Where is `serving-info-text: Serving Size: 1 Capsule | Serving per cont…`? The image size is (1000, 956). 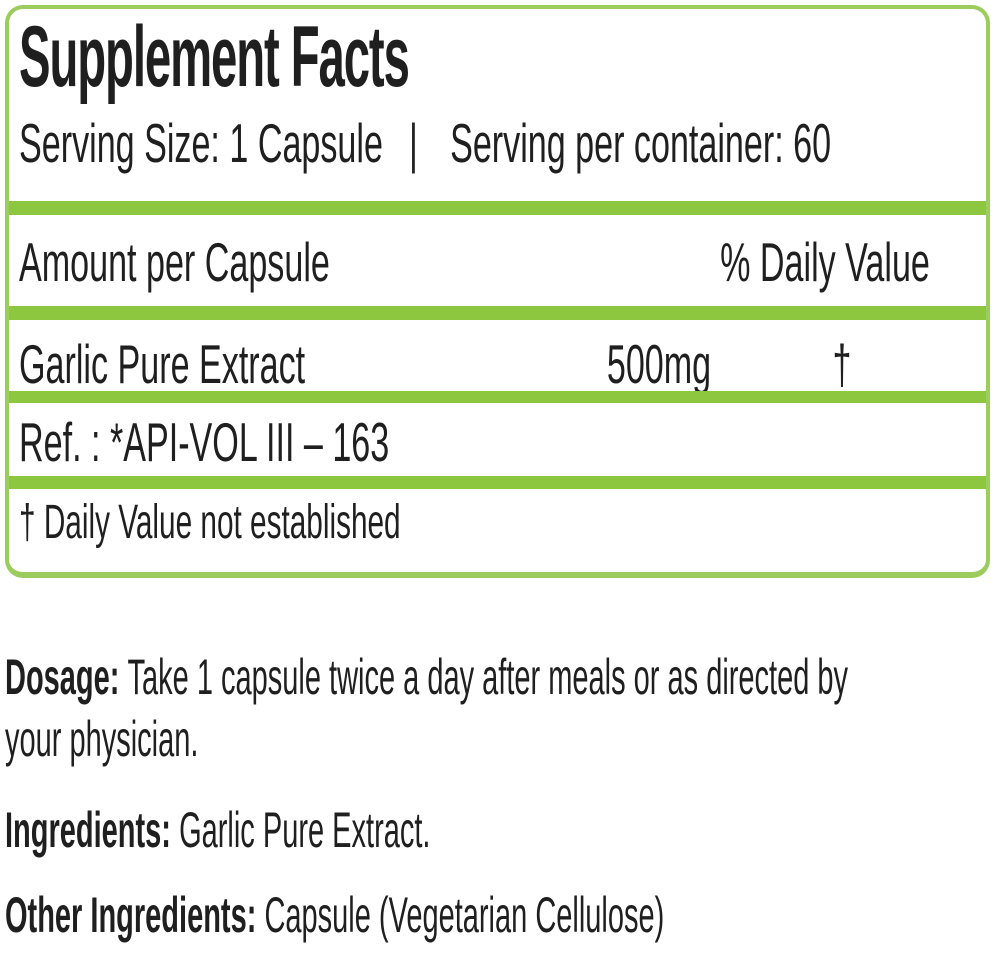
serving-info-text: Serving Size: 1 Capsule | Serving per cont… is located at coordinates (425, 143).